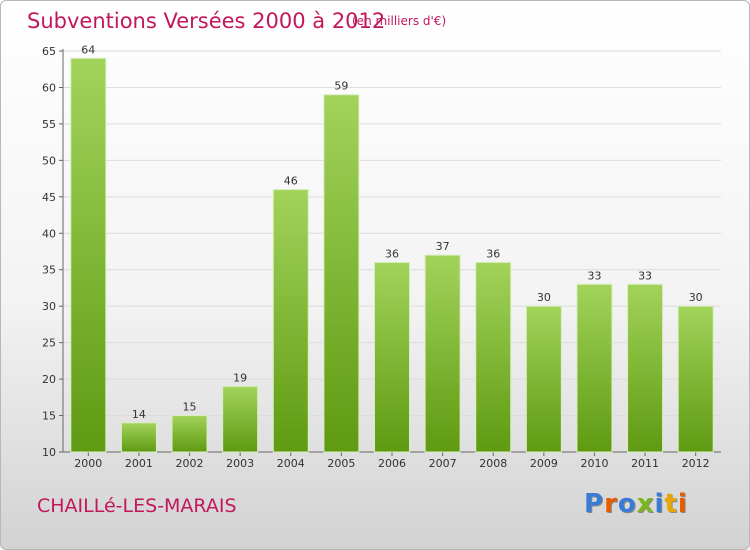  I want to click on x-tick-label: 2002, so click(190, 463).